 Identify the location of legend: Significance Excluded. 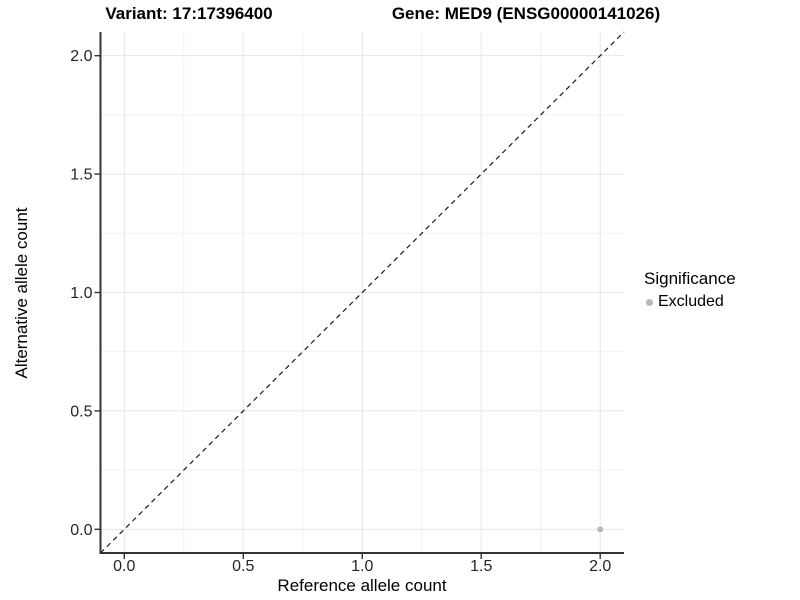
(690, 290).